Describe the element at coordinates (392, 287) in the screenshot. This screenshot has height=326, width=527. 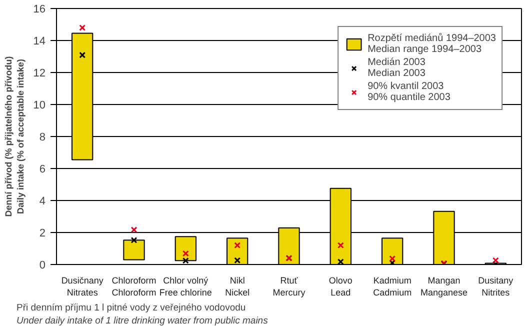
I see `x-tick-label: Kadmium Cadmium` at that location.